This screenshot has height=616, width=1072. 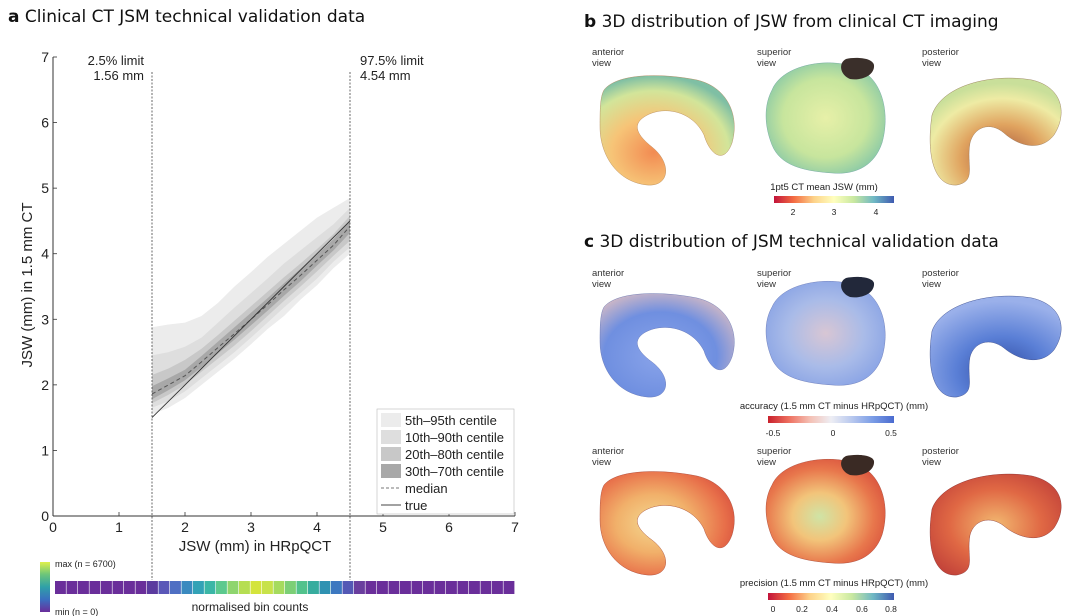 I want to click on legend-label-3: 20th–80th centile, so click(x=454, y=454).